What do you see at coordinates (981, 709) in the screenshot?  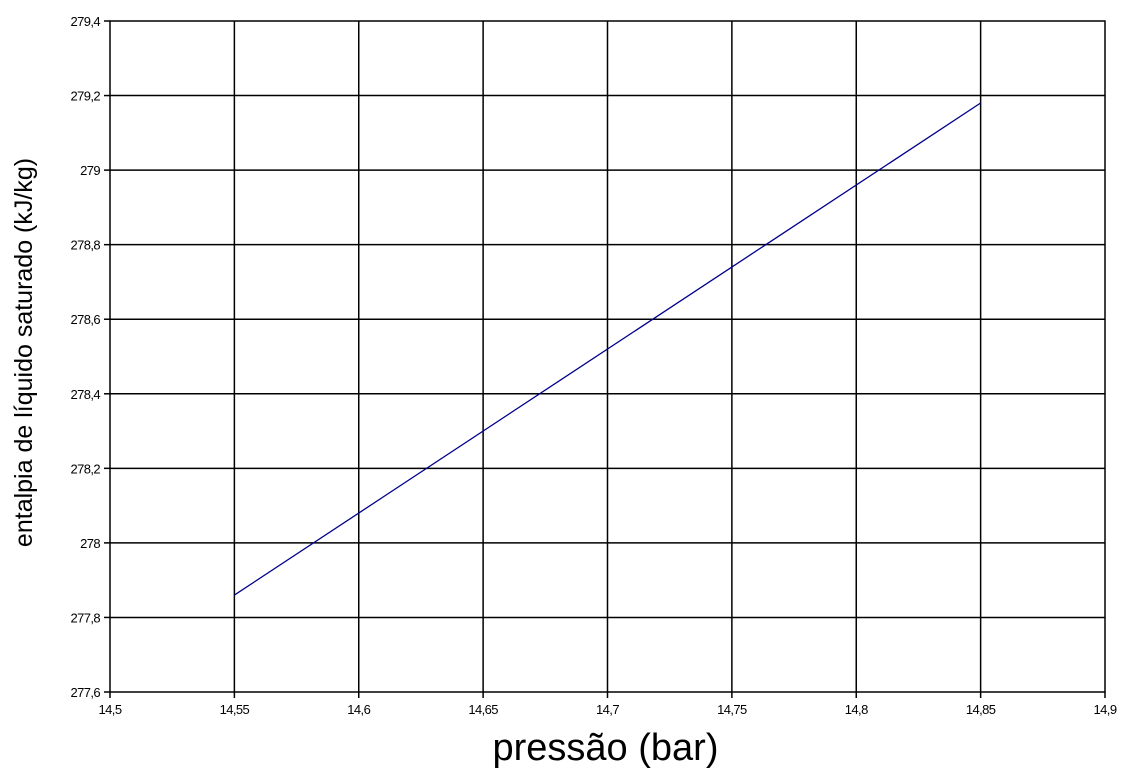 I see `x-tick-label: 14,85` at bounding box center [981, 709].